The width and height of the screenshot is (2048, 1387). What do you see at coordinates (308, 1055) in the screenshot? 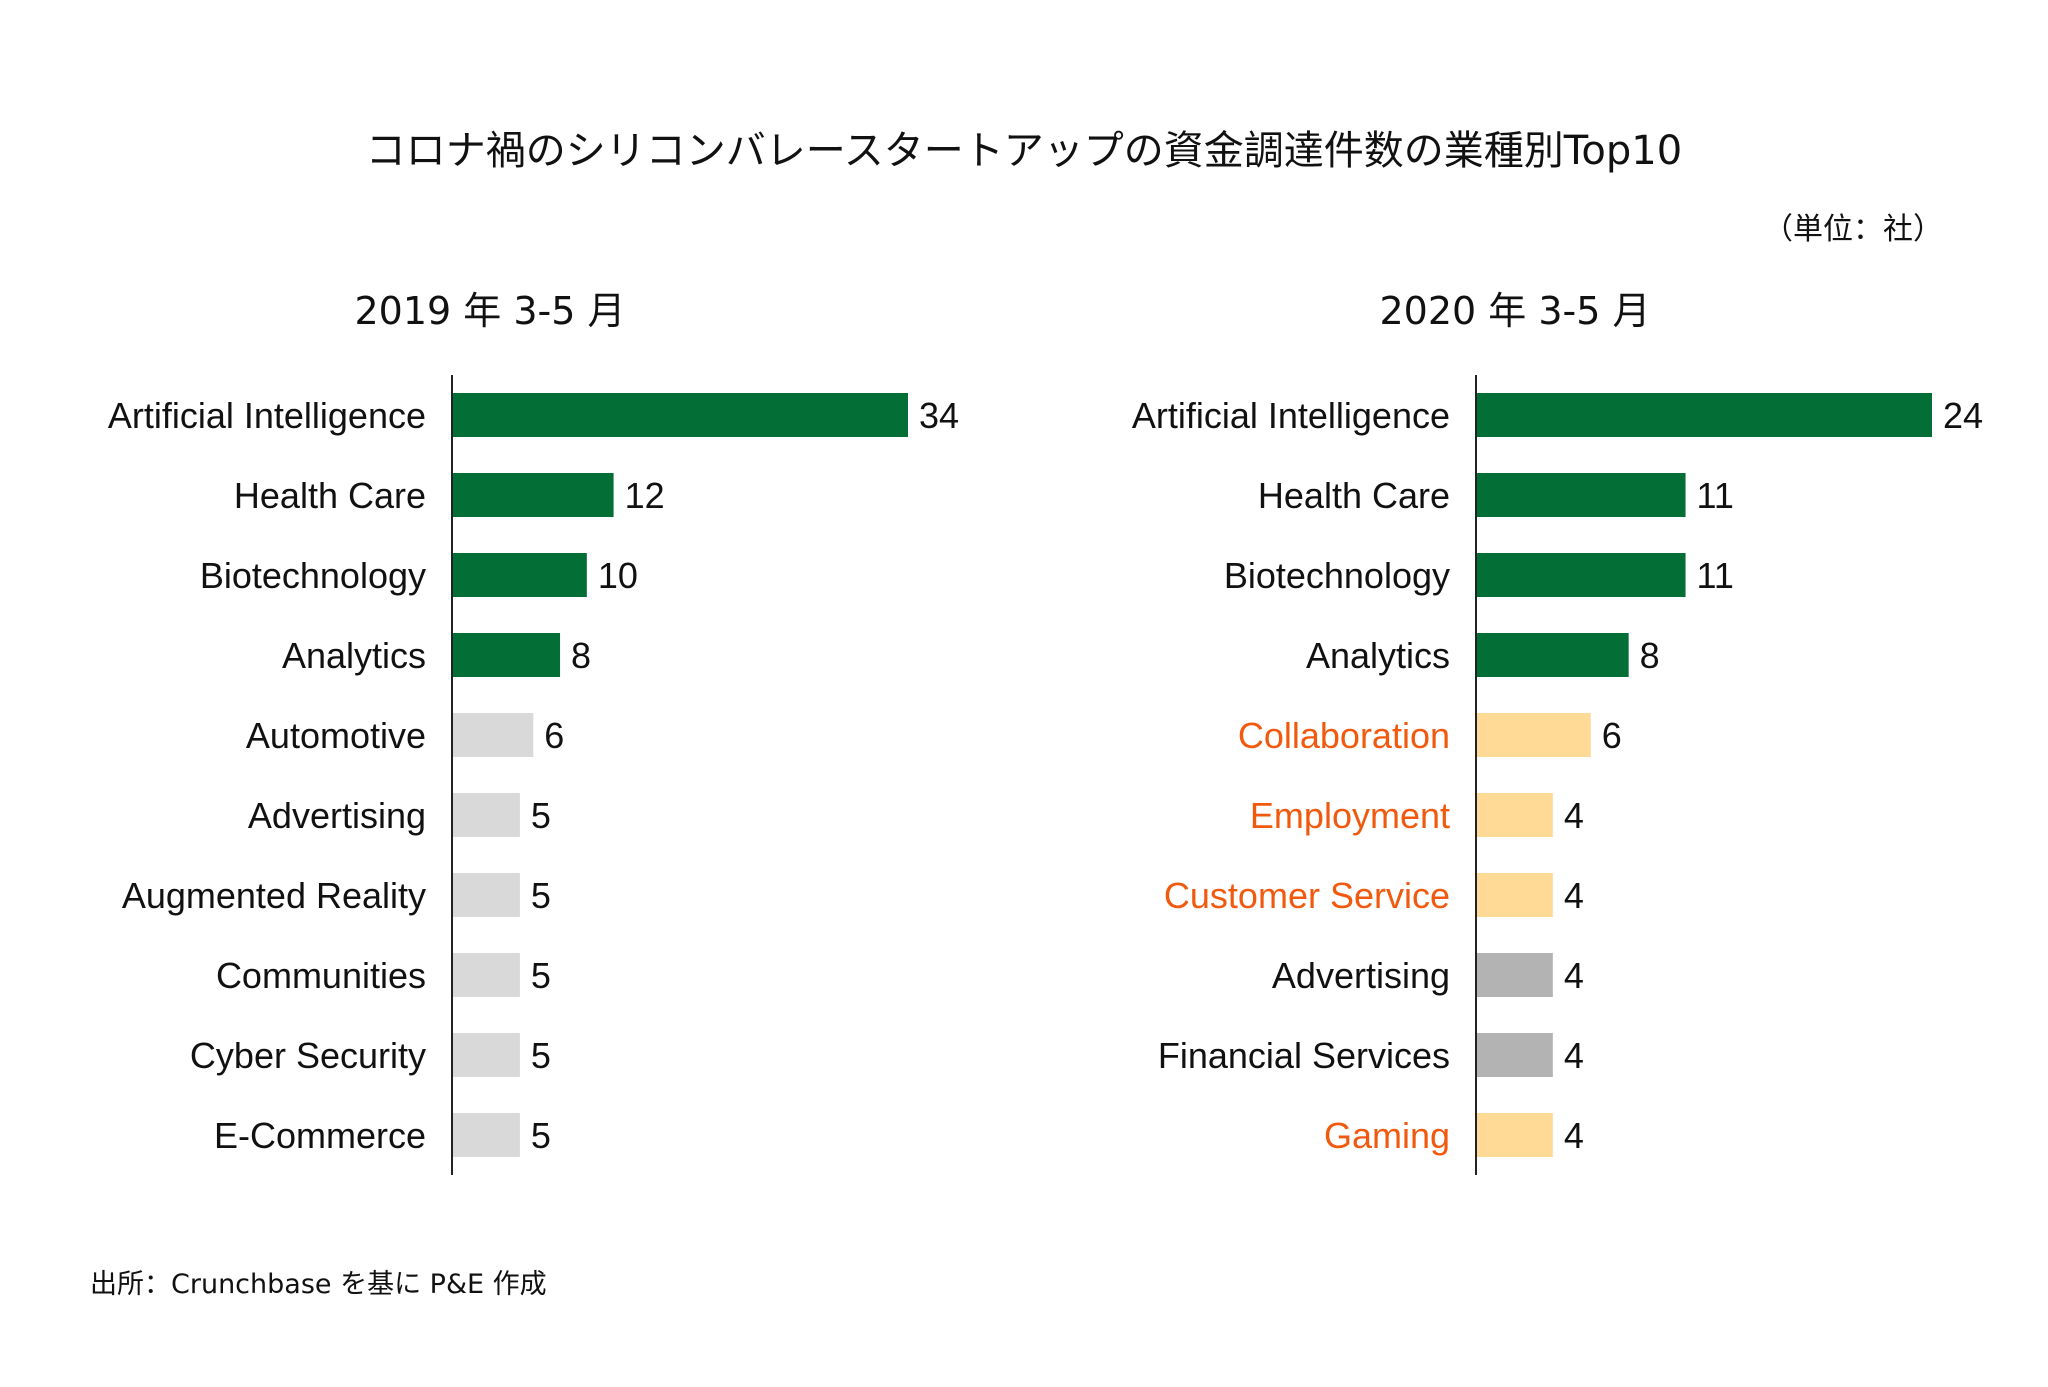
I see `category-label: Cyber Security` at bounding box center [308, 1055].